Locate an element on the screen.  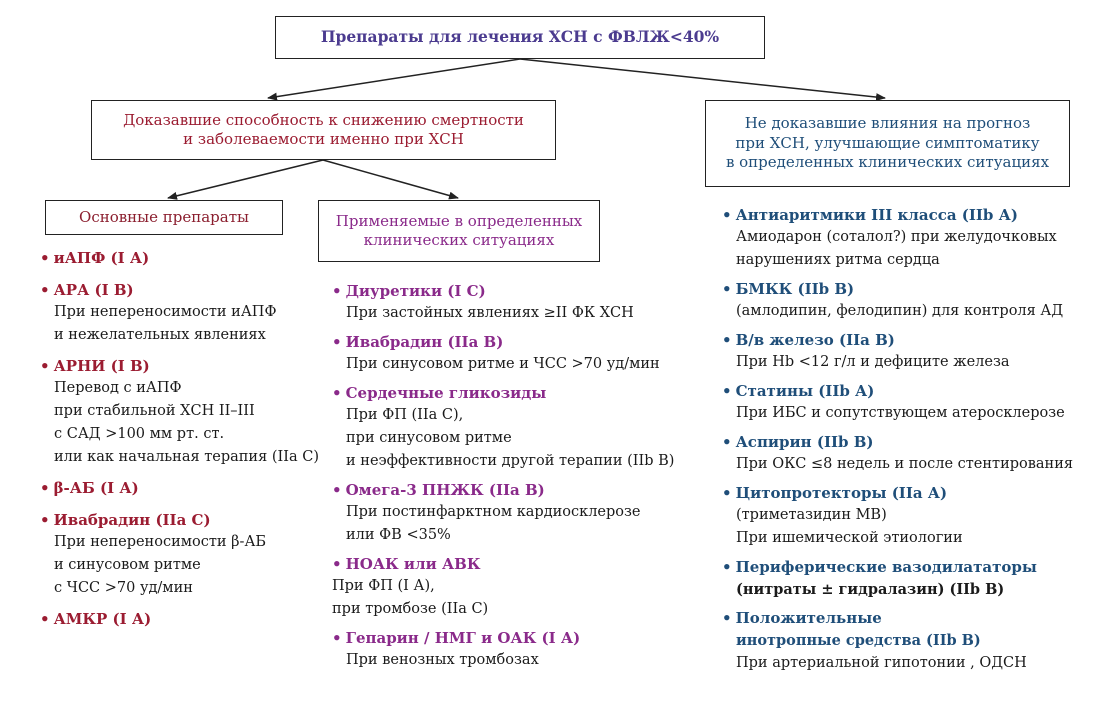
drug-note: с САД >100 мм рт. ст. is located at coordinates (139, 434).